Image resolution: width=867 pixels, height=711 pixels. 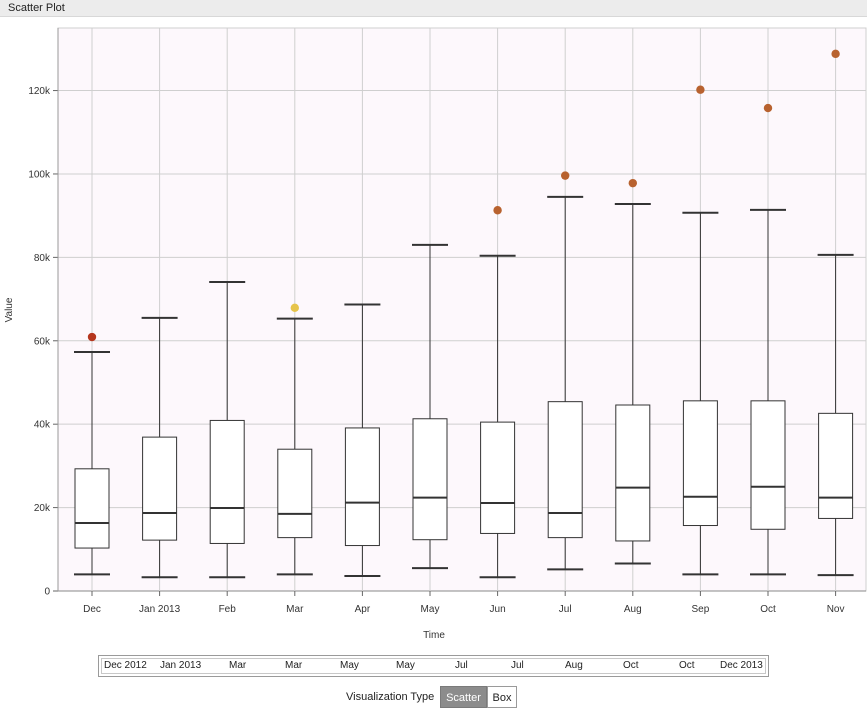 What do you see at coordinates (92, 463) in the screenshot?
I see `box-dec` at bounding box center [92, 463].